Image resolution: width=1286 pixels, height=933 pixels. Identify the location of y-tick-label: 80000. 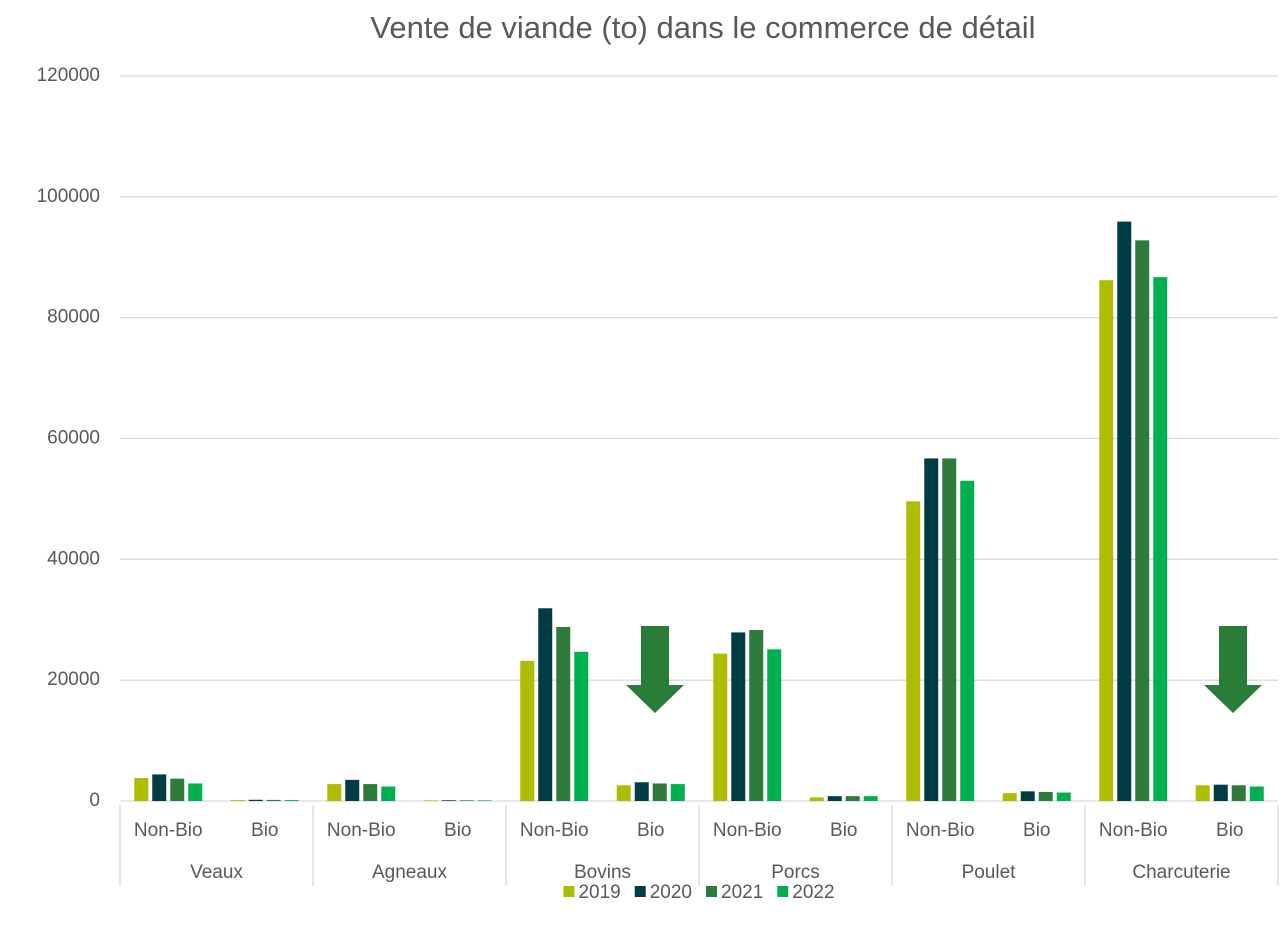
(73, 317).